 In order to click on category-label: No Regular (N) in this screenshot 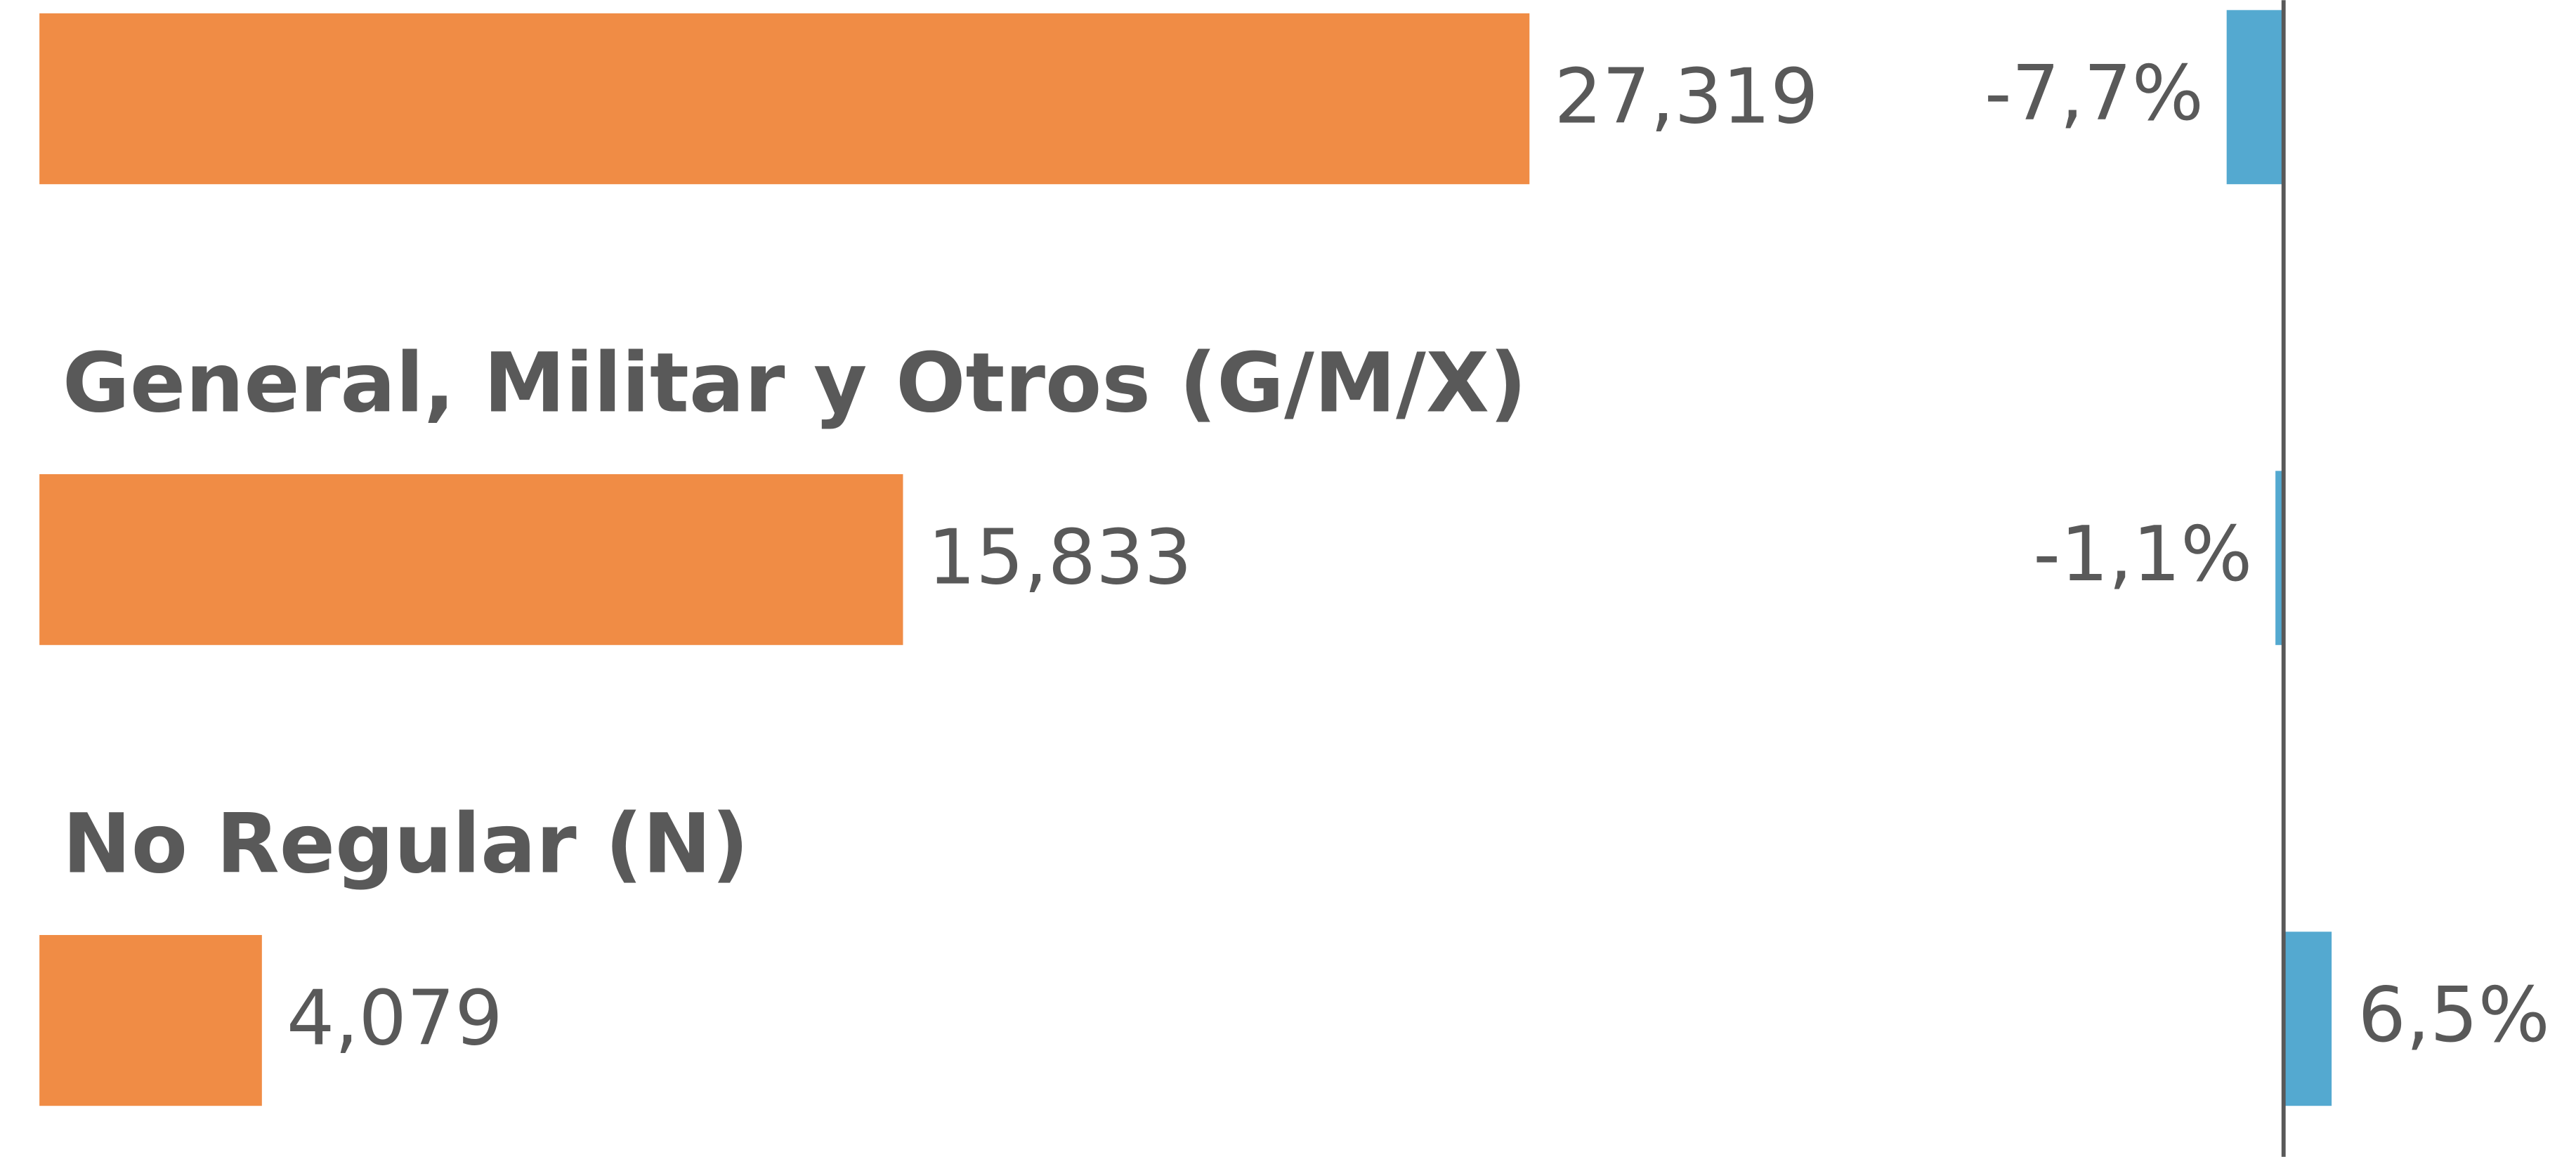, I will do `click(406, 844)`.